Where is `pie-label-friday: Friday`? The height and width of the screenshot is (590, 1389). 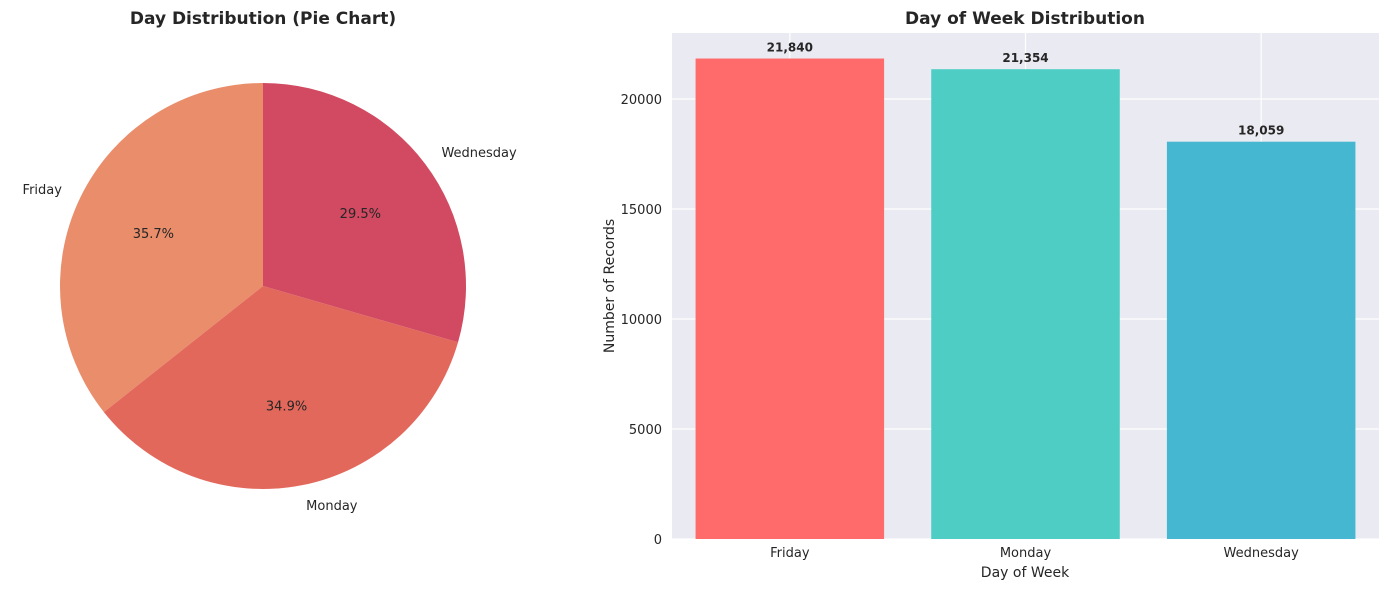
pie-label-friday: Friday is located at coordinates (43, 190).